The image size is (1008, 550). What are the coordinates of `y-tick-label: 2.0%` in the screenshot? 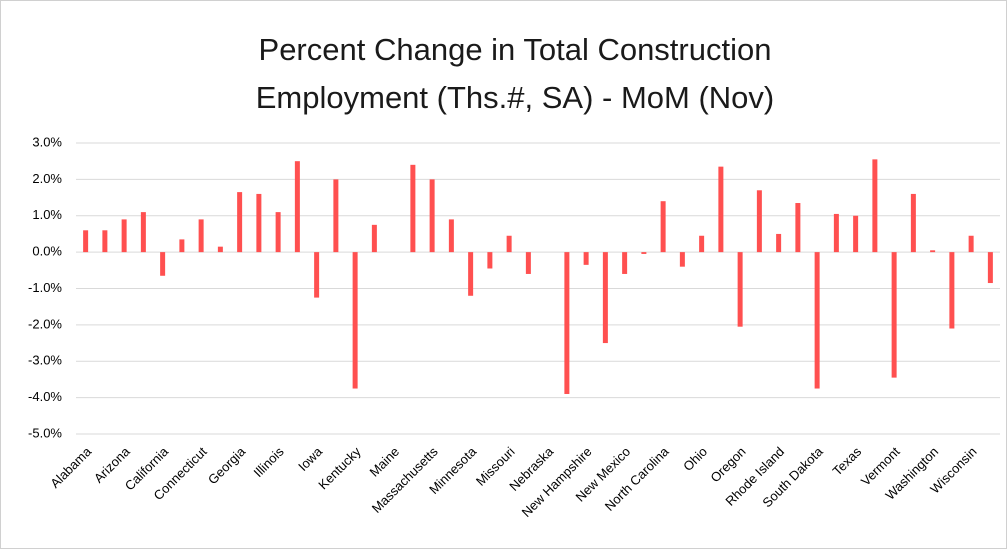 It's located at (47, 178).